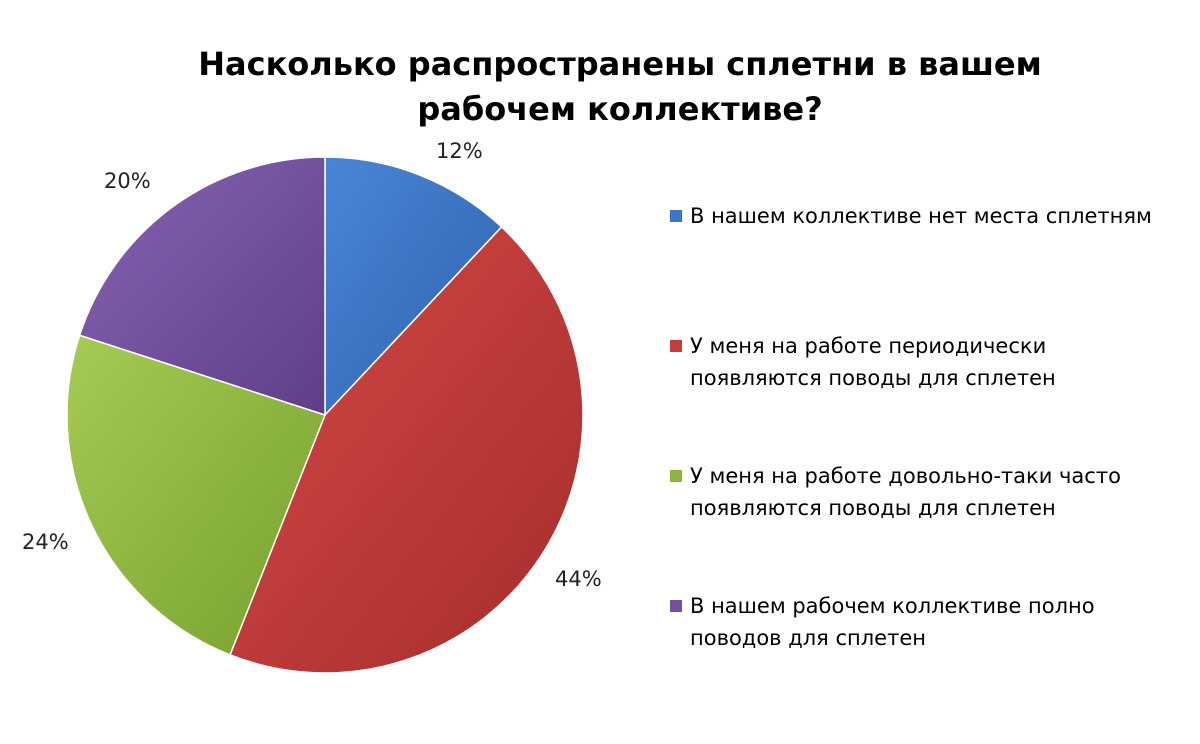  What do you see at coordinates (45, 542) in the screenshot?
I see `slice-label-2: 24%` at bounding box center [45, 542].